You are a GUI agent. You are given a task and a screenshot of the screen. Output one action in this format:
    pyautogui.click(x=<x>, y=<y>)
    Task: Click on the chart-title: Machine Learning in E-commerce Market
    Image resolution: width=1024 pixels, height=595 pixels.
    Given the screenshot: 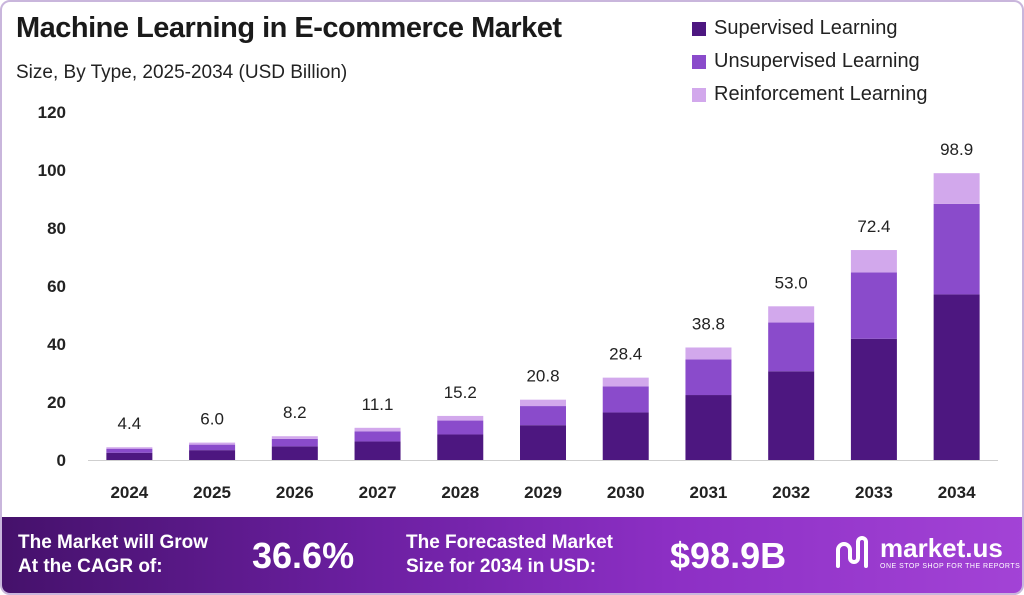 What is the action you would take?
    pyautogui.click(x=289, y=28)
    